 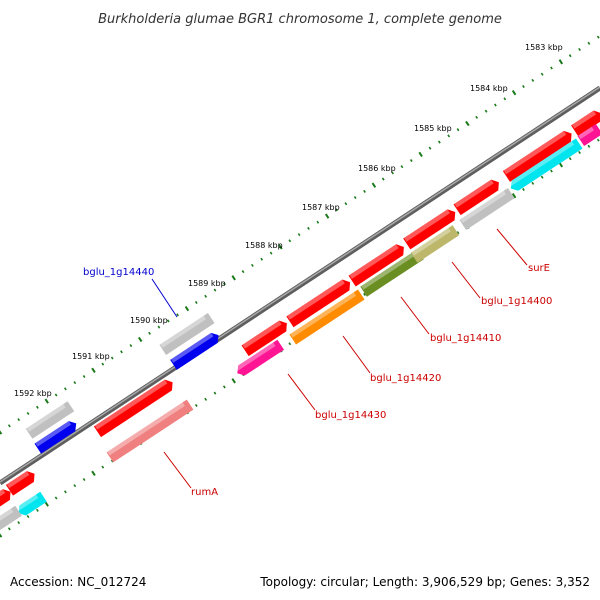 What do you see at coordinates (465, 338) in the screenshot?
I see `gene-label-bglu_1g14410: bglu_1g14410` at bounding box center [465, 338].